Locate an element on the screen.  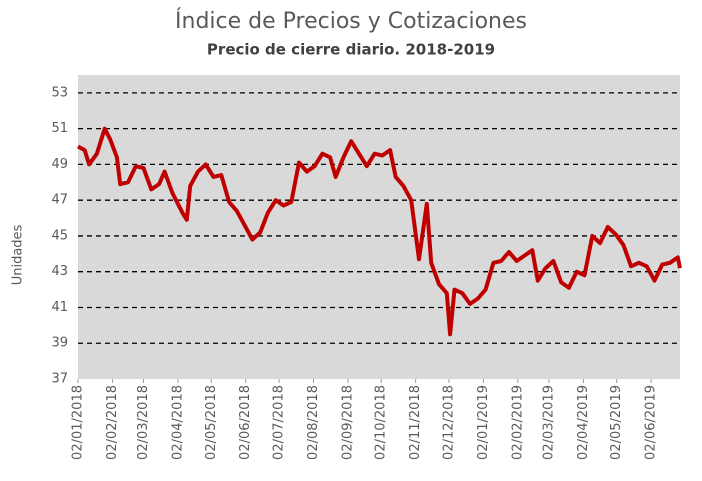
y-tick-label: 39 is located at coordinates (59, 343).